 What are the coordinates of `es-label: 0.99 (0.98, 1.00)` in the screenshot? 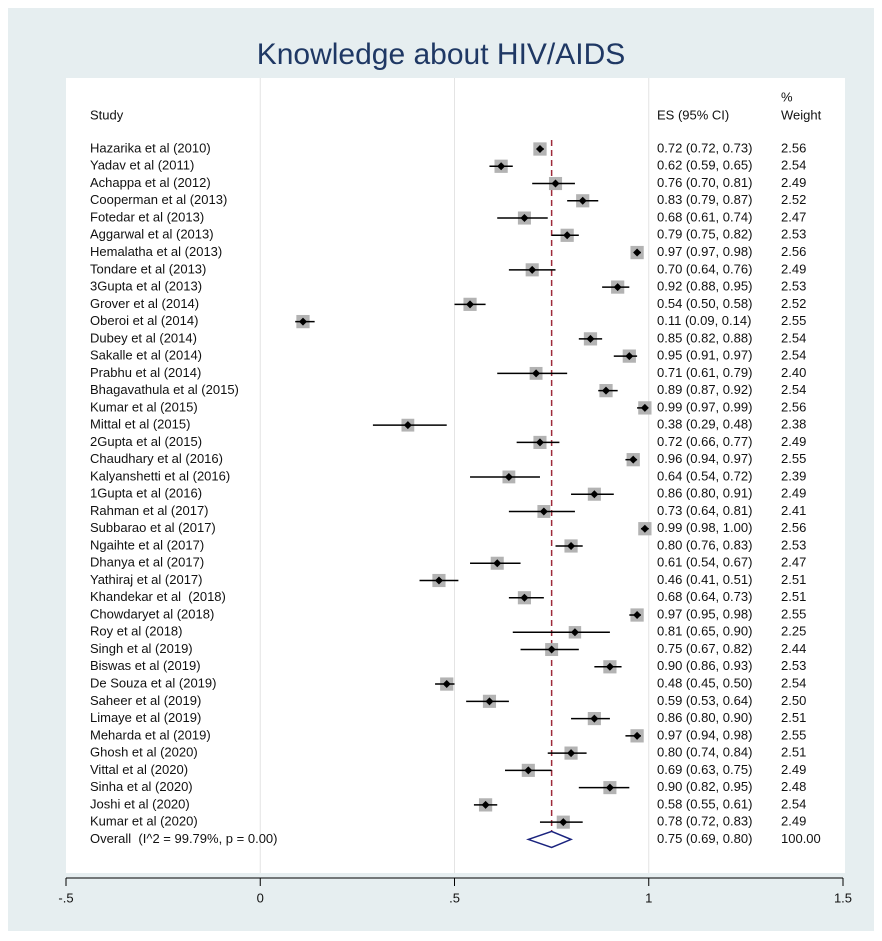 It's located at (704, 527).